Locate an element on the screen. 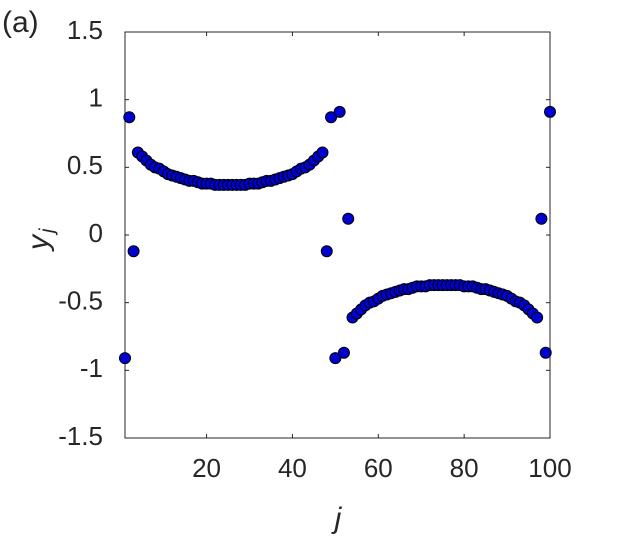 Image resolution: width=625 pixels, height=547 pixels. y-axis-label-group: y j is located at coordinates (40, 240).